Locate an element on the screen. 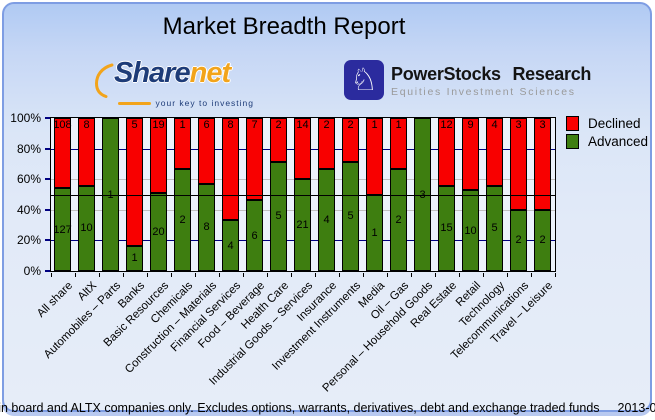 This screenshot has width=655, height=420. y-tick-label: 100% is located at coordinates (25, 118).